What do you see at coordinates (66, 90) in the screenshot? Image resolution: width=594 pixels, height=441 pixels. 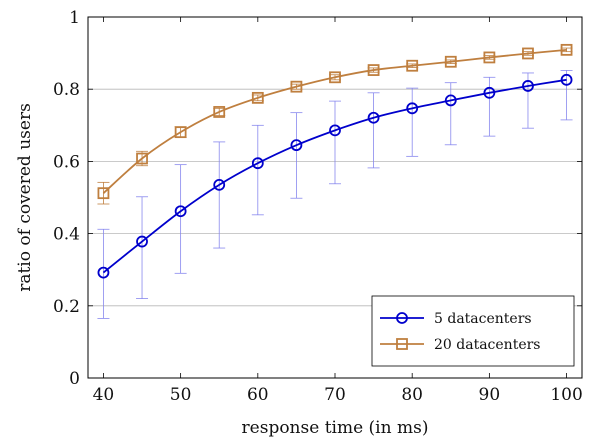 I see `y-tick-label: 0.8` at bounding box center [66, 90].